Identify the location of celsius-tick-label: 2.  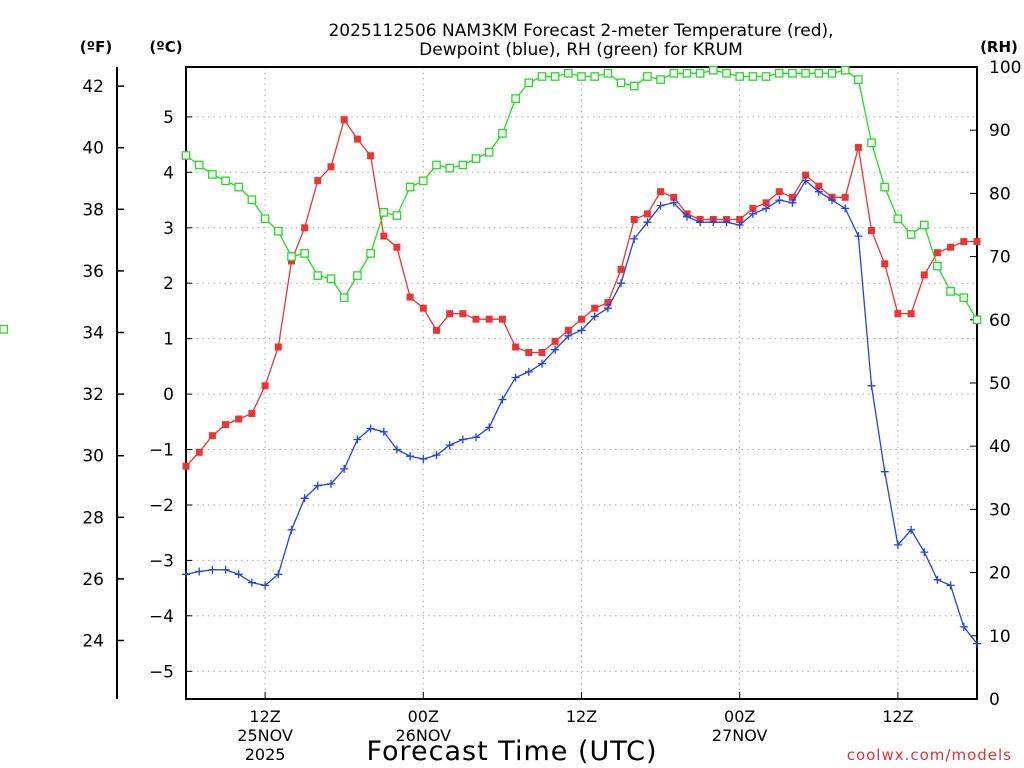
(168, 284).